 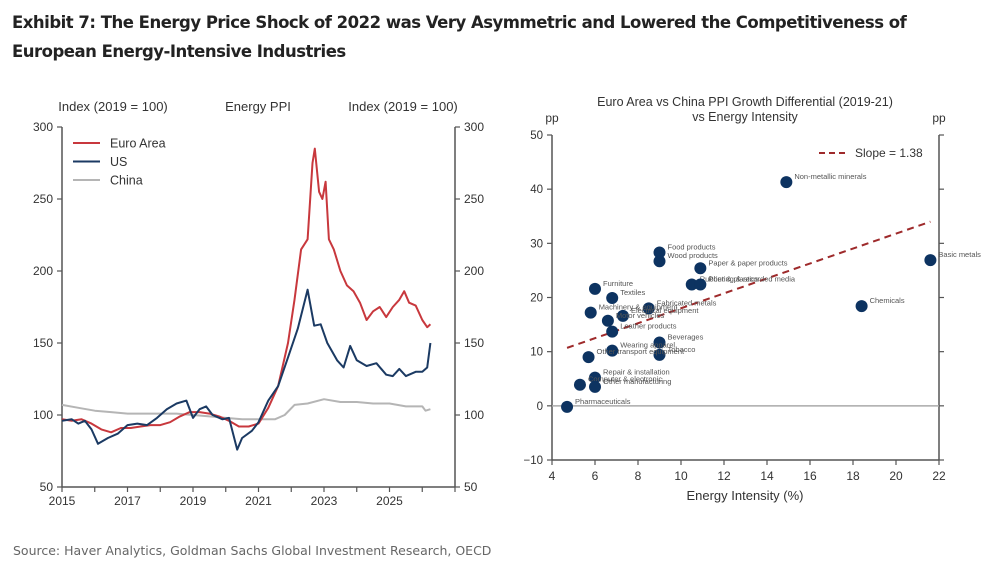 What do you see at coordinates (536, 244) in the screenshot?
I see `y-tick-label: 30` at bounding box center [536, 244].